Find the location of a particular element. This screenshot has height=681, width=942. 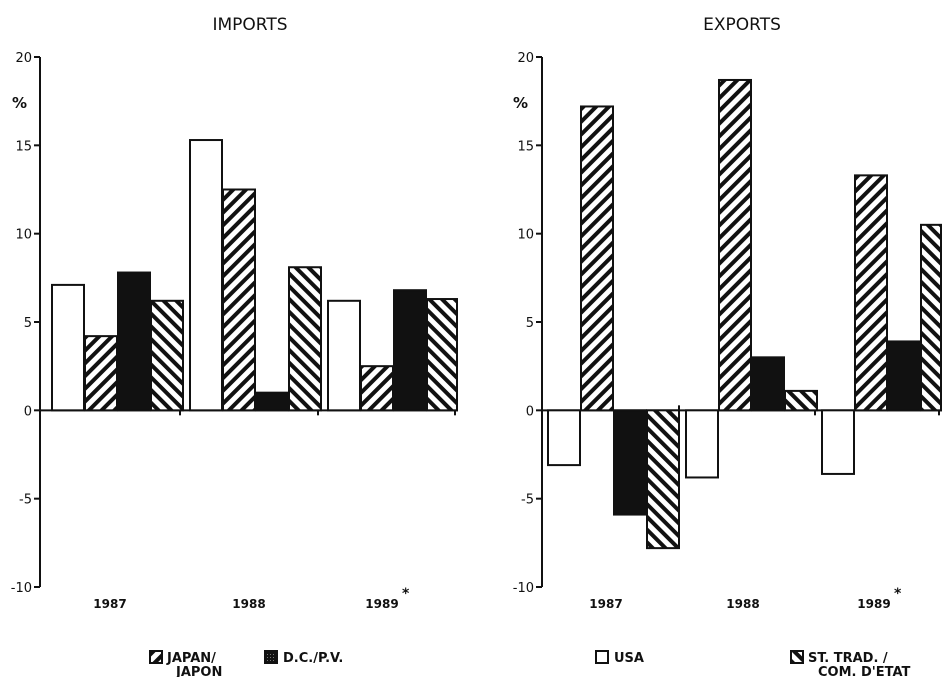

legend-swatch-st-trad is located at coordinates (797, 657).